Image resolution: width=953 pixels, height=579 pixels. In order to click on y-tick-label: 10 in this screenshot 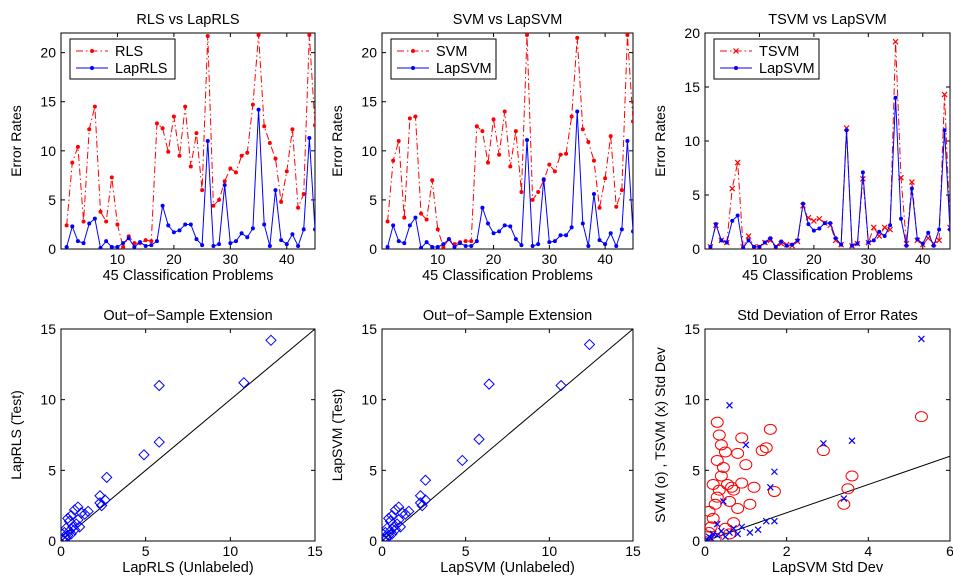, I will do `click(692, 141)`.